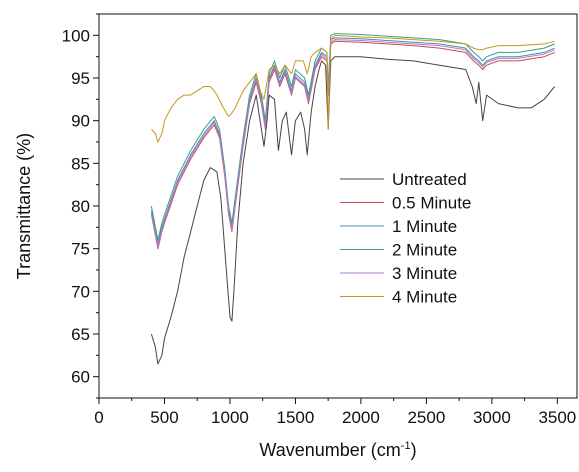 This screenshot has height=472, width=579. I want to click on y-tick-label: 95, so click(80, 78).